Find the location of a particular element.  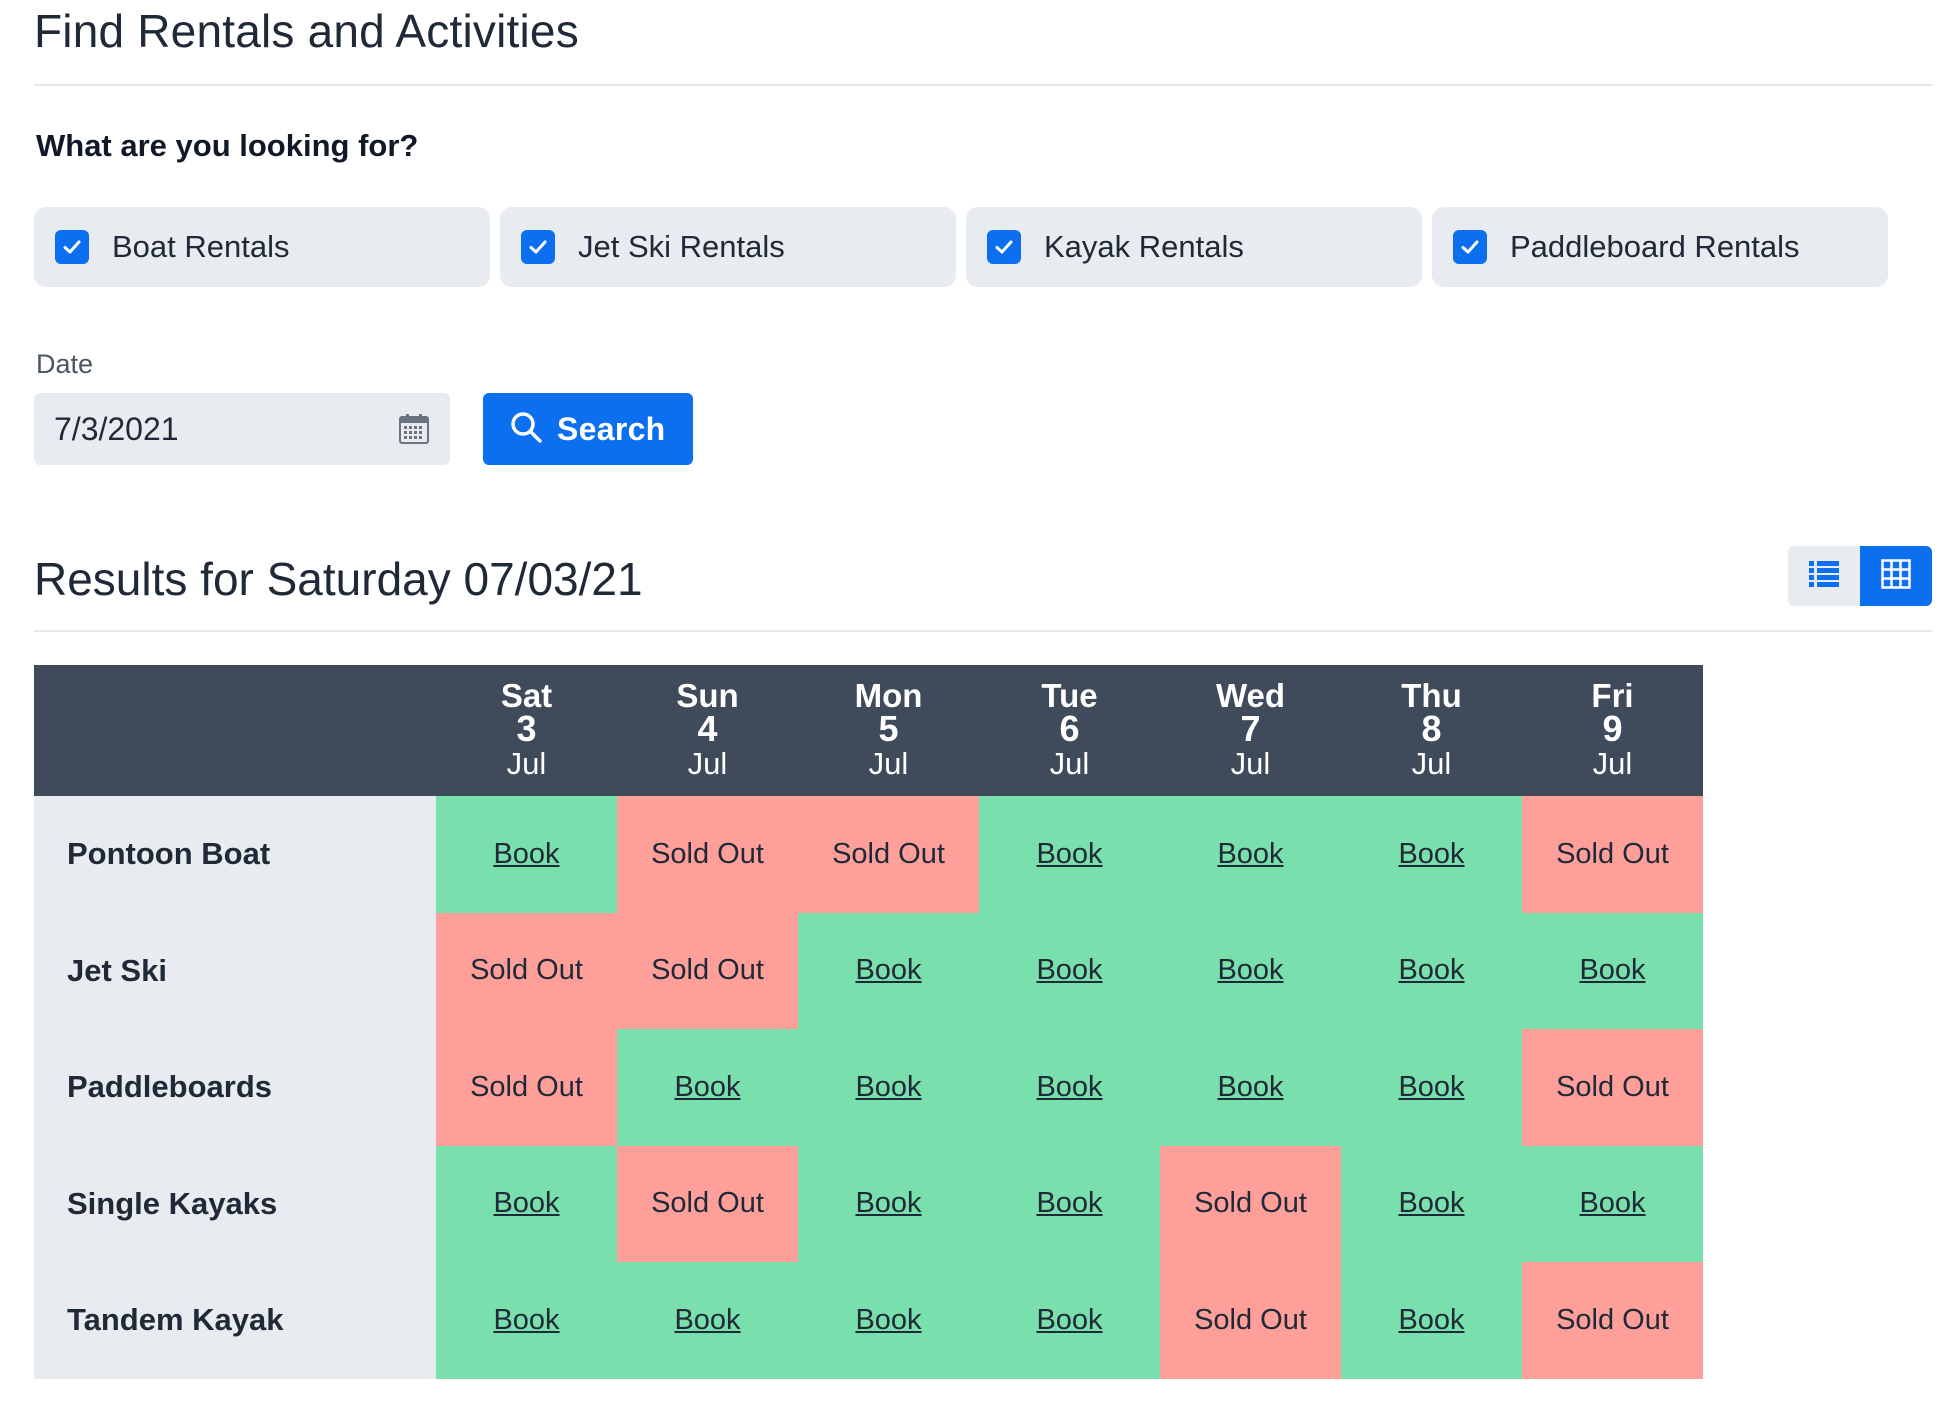

list-icon is located at coordinates (1824, 576).